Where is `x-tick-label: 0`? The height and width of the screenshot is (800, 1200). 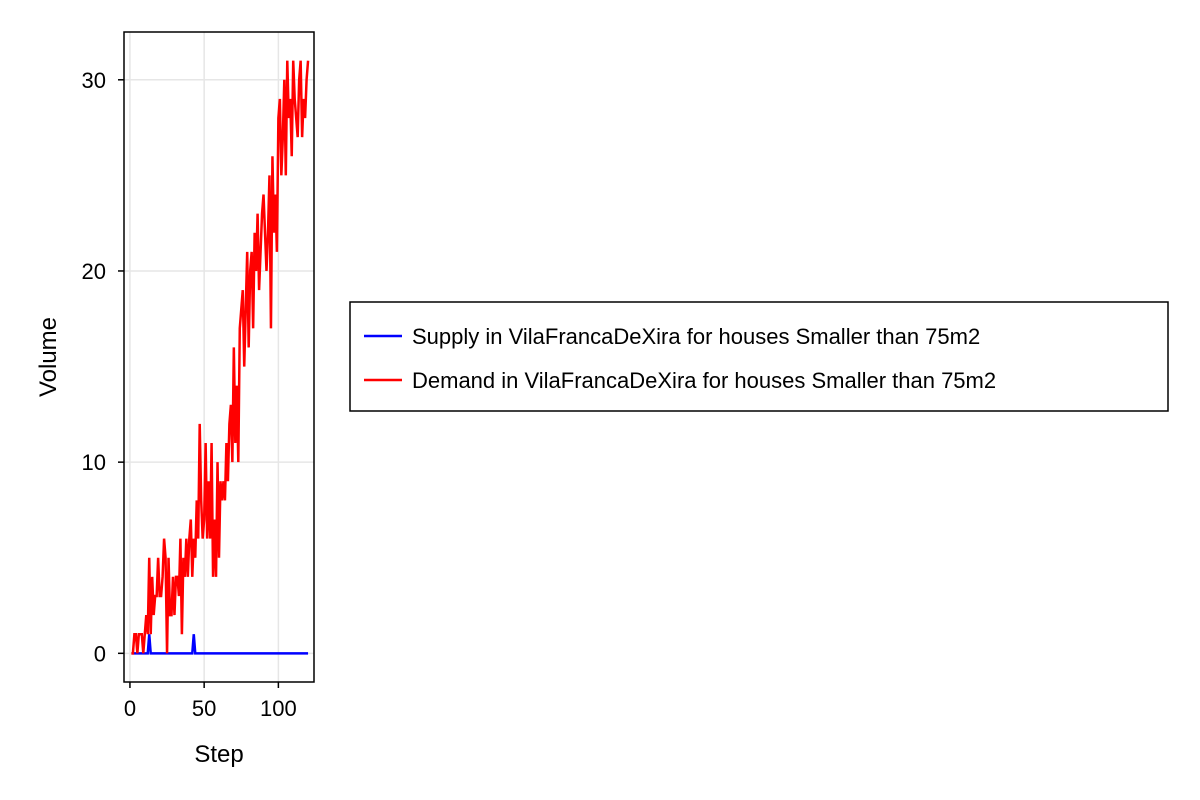
x-tick-label: 0 is located at coordinates (130, 708).